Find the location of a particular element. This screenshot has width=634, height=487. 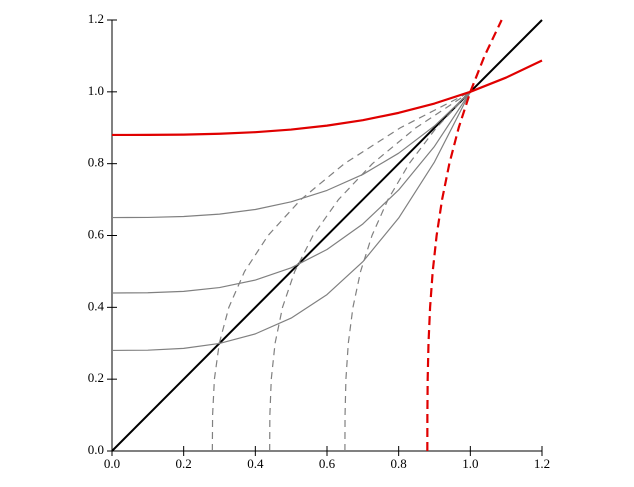

y-tick-label: 0.2 is located at coordinates (96, 377).